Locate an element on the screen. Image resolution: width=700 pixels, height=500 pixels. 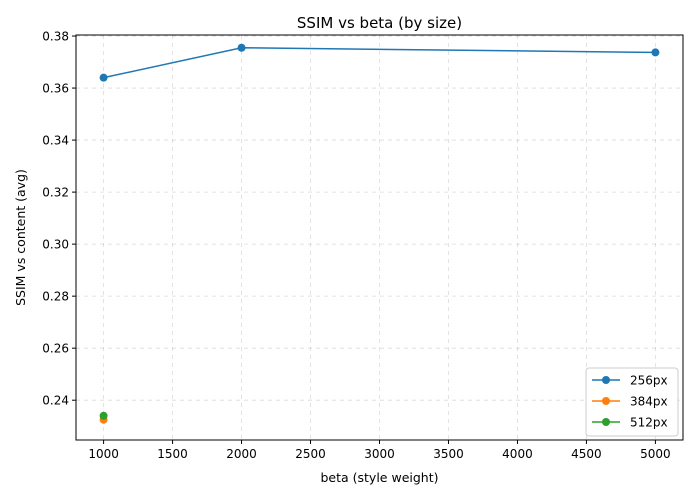
legend-item: 512px is located at coordinates (630, 422).